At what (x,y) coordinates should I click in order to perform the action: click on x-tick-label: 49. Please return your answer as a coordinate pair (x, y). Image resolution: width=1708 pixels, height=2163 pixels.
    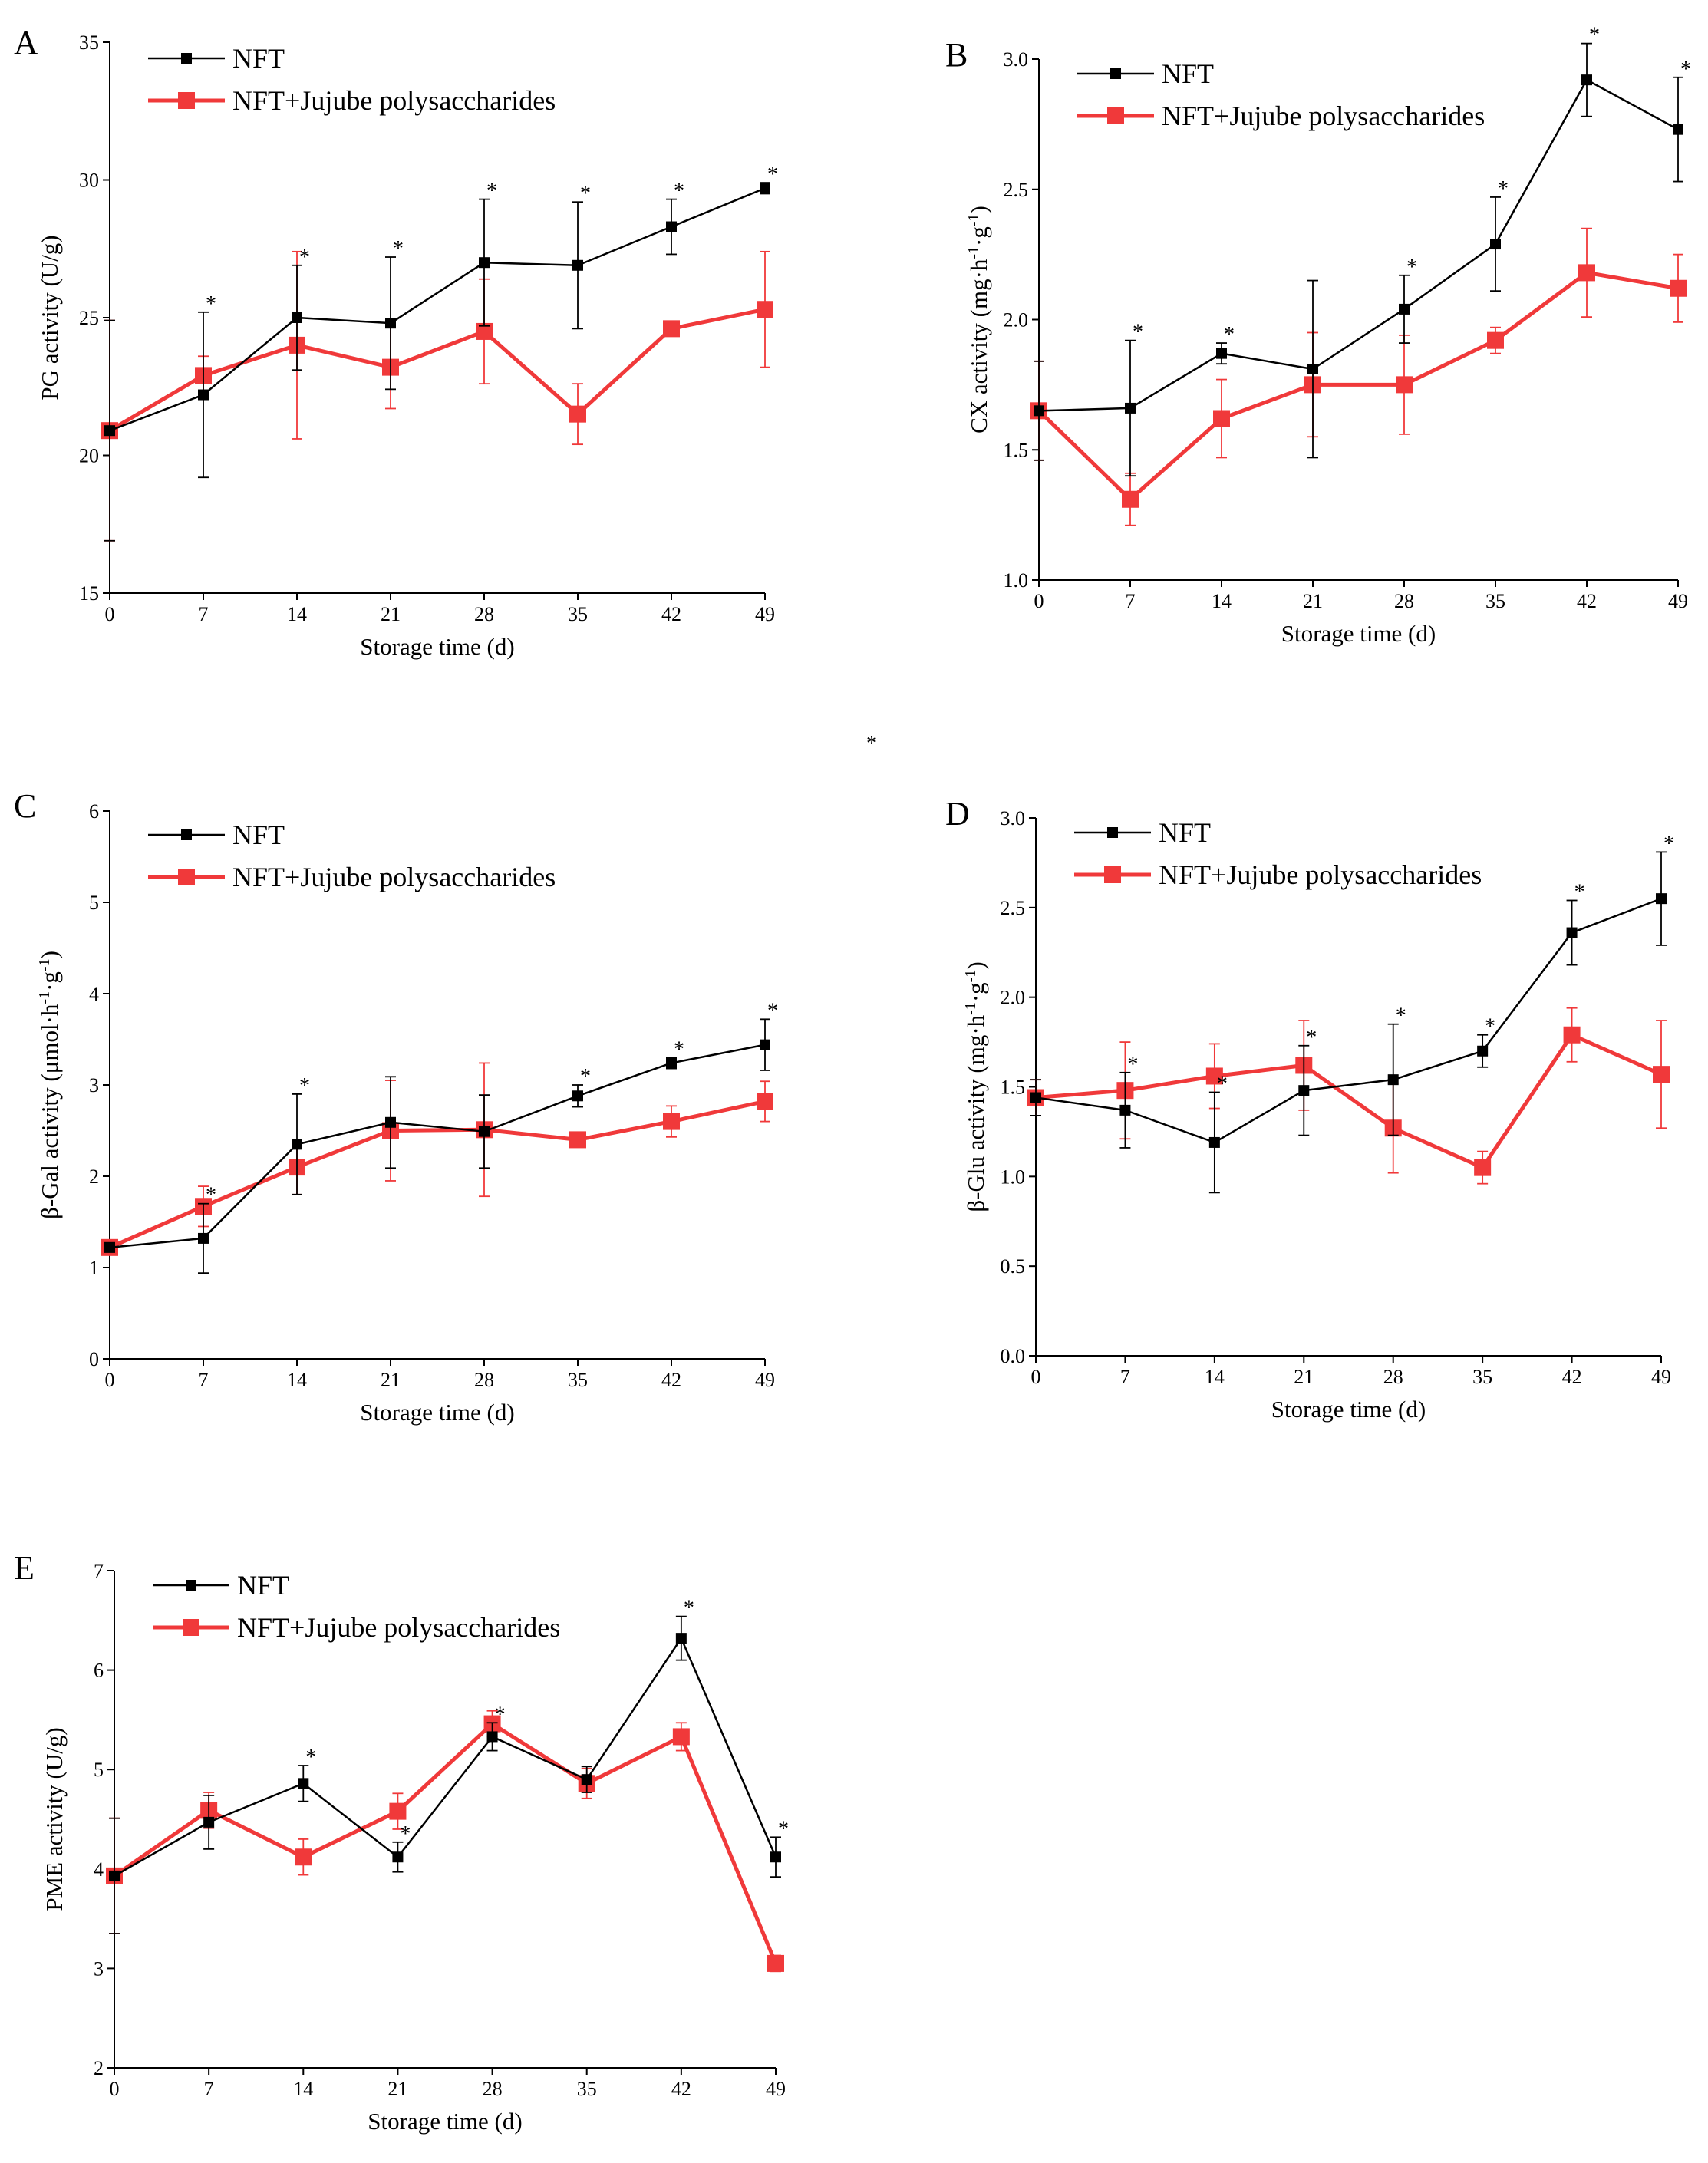
    Looking at the image, I should click on (765, 614).